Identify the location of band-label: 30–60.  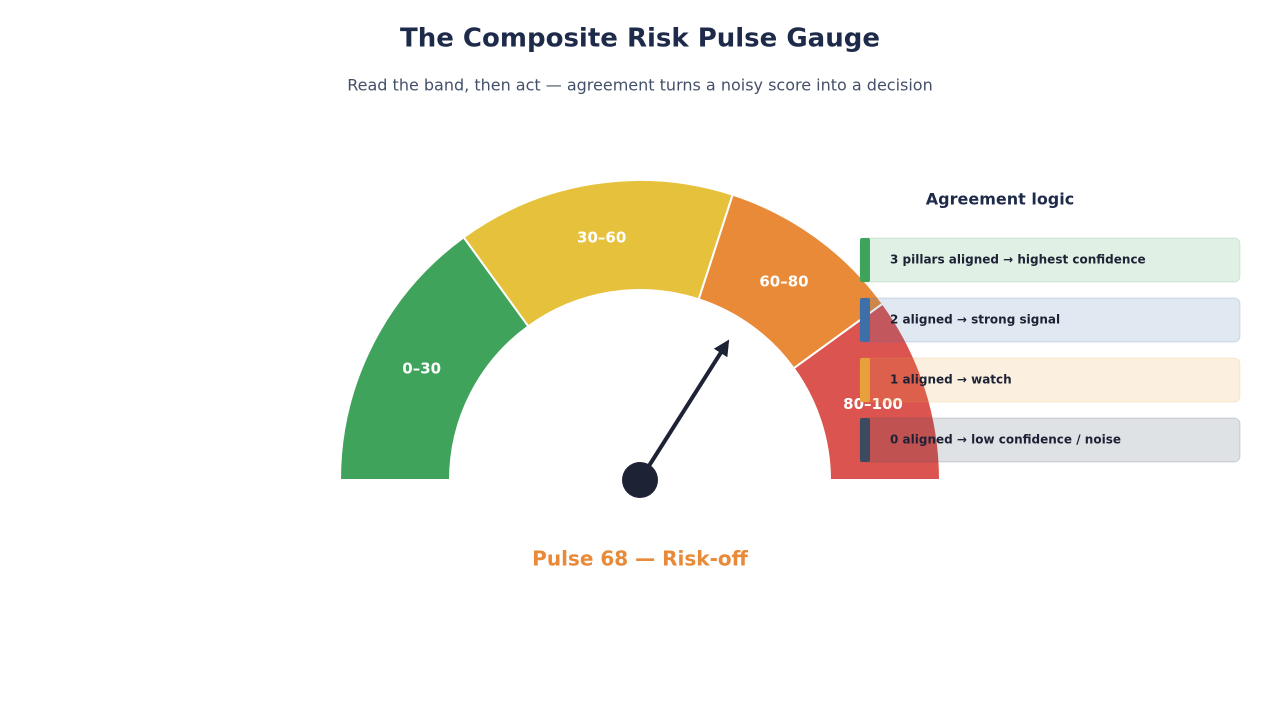
(601, 238).